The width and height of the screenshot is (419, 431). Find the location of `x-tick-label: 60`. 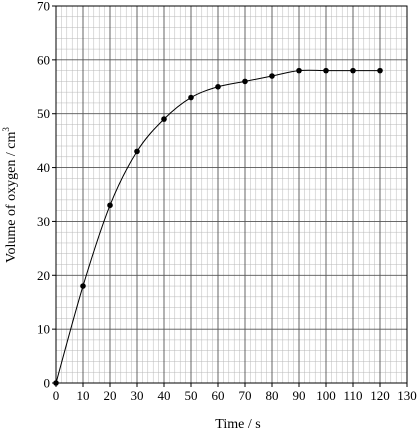

x-tick-label: 60 is located at coordinates (218, 395).